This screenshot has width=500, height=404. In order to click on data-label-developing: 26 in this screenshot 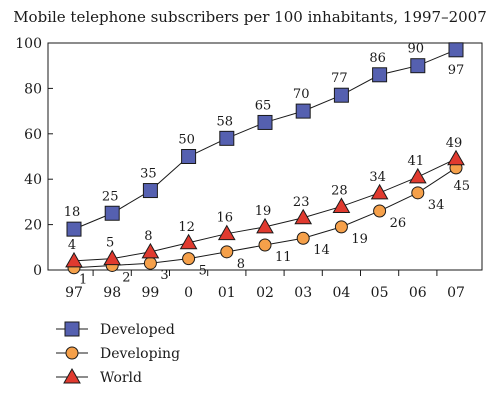, I will do `click(398, 223)`.